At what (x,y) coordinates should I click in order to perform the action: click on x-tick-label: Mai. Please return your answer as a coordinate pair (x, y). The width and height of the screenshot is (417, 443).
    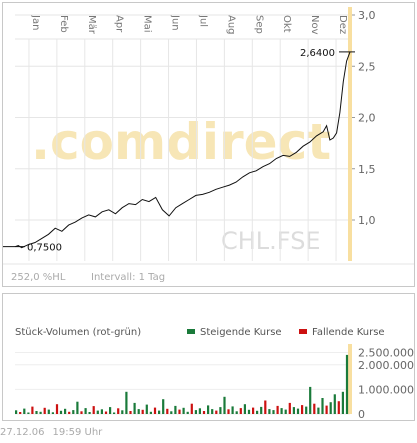
    Looking at the image, I should click on (147, 24).